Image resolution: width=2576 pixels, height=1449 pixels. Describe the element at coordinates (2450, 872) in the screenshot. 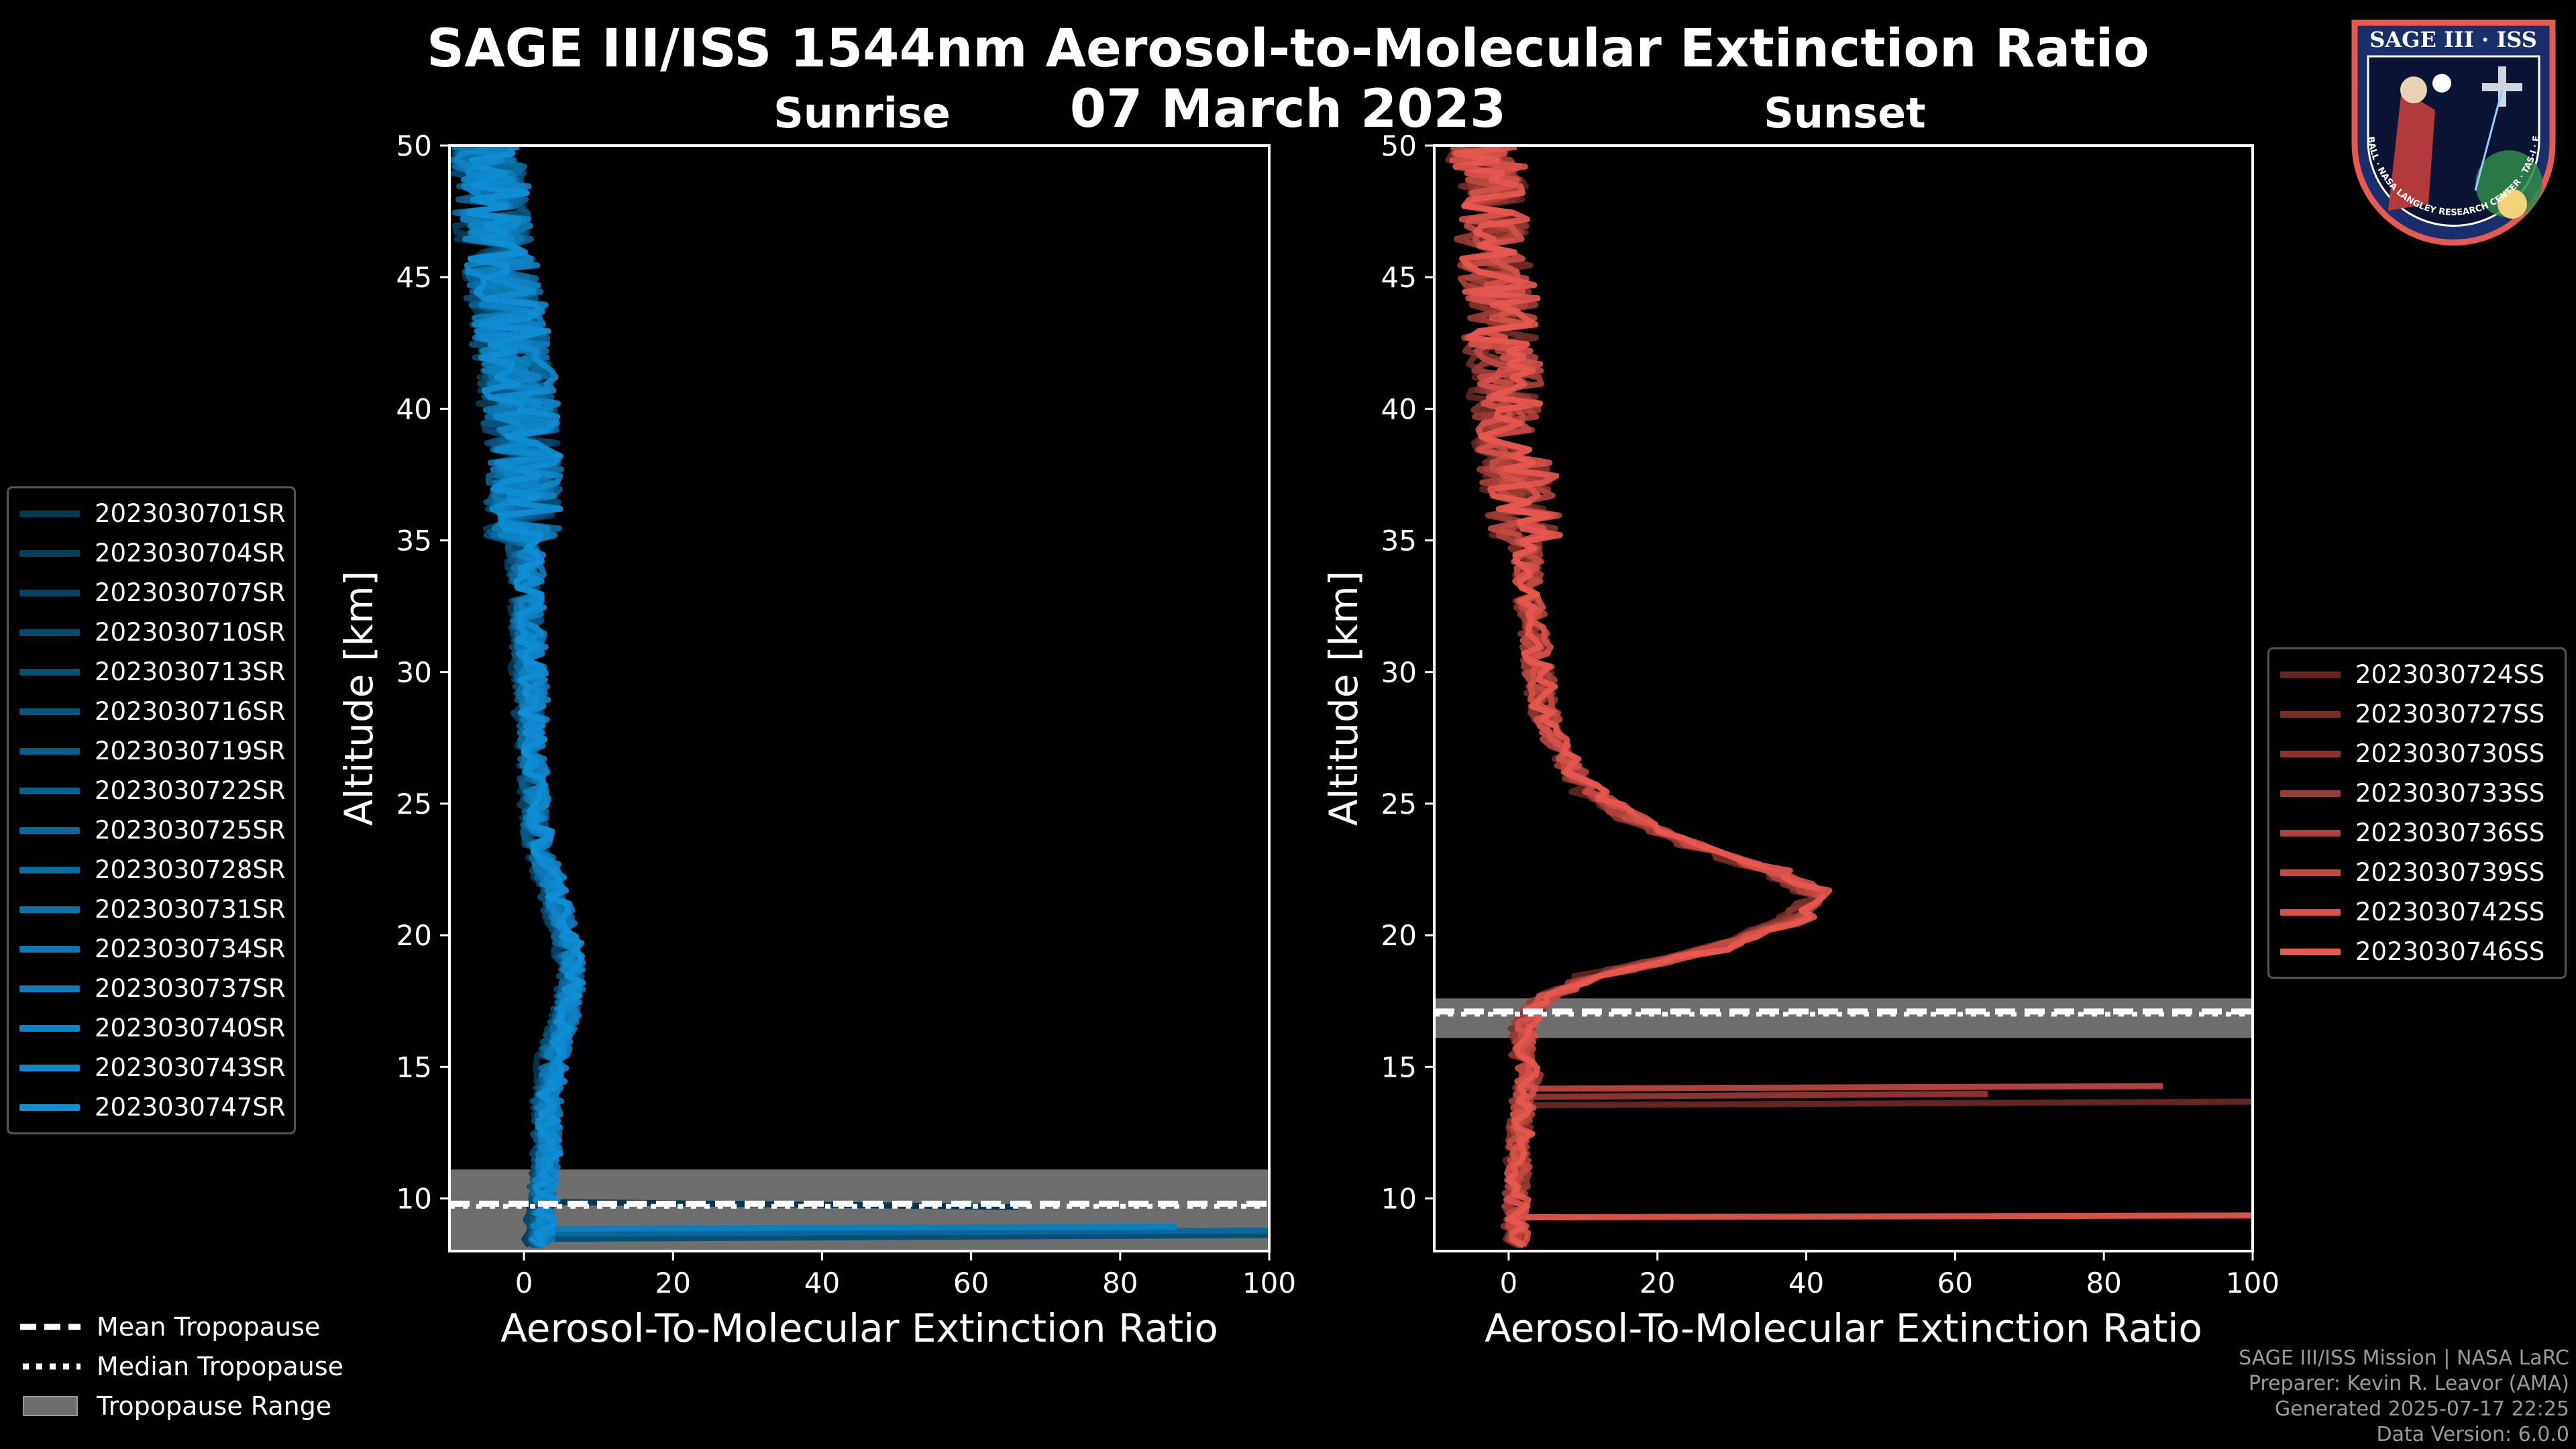

I see `legend-label: 2023030739SS` at that location.